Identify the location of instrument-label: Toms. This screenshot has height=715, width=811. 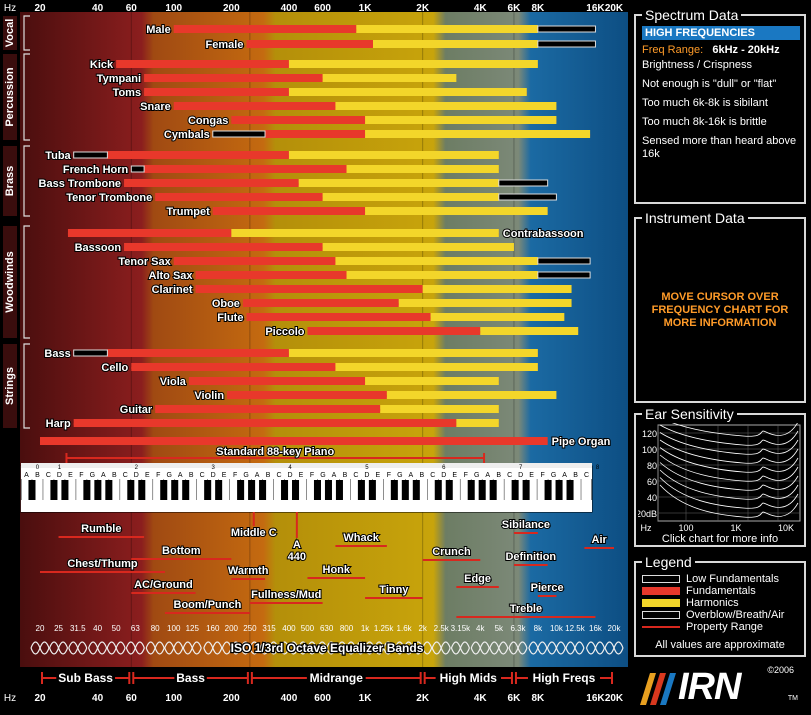
(127, 93).